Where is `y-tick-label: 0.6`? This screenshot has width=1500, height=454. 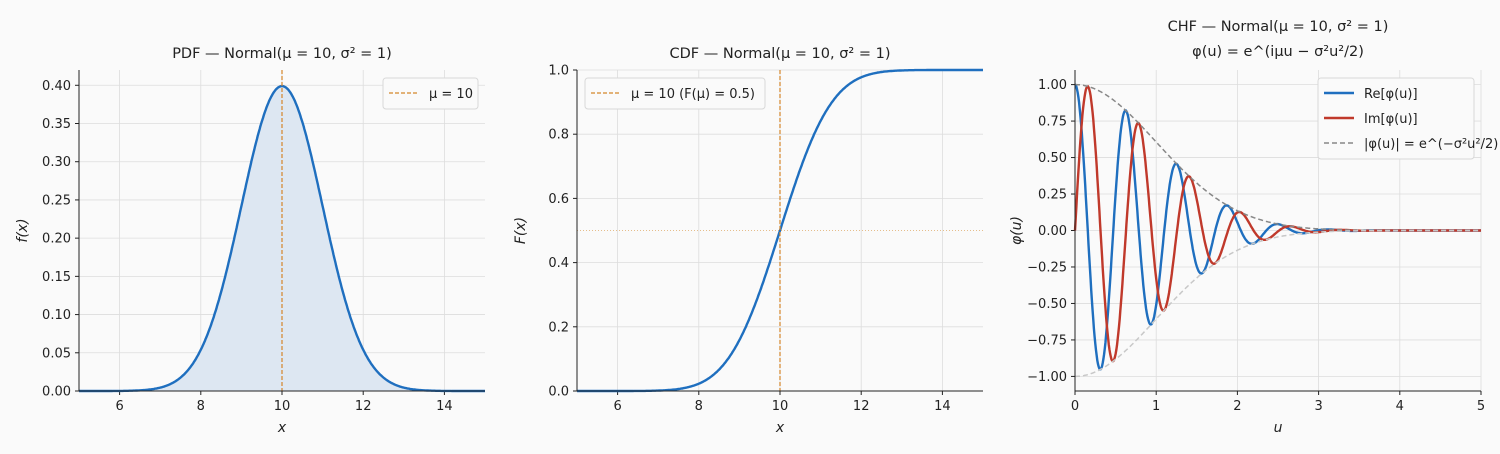 y-tick-label: 0.6 is located at coordinates (558, 199).